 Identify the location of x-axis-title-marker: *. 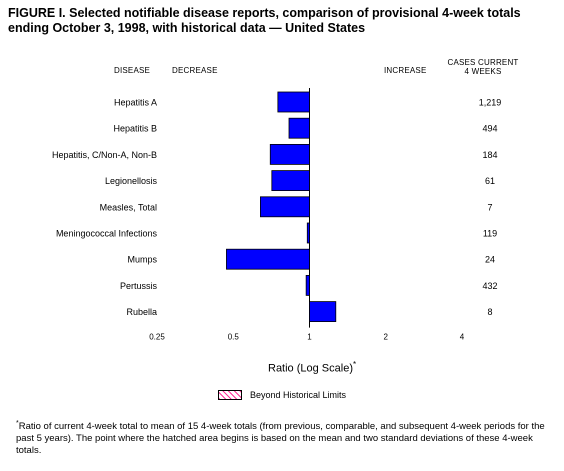
(355, 364).